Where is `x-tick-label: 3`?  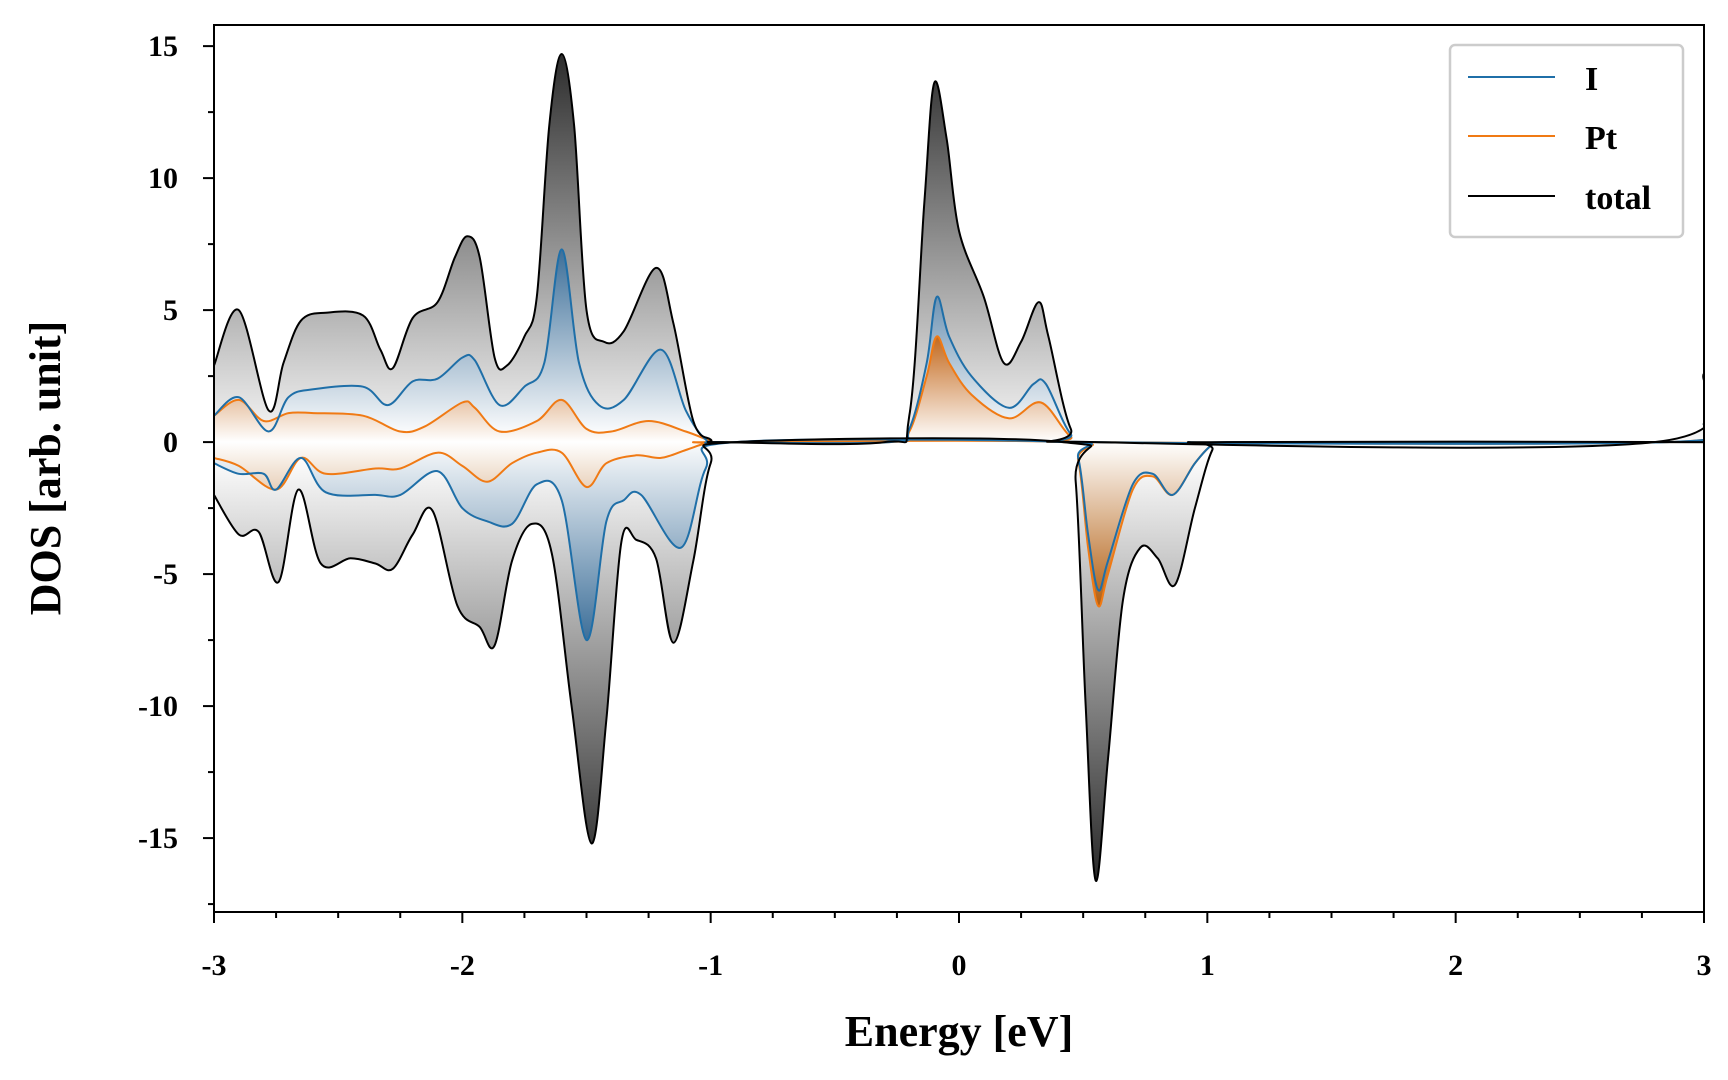
x-tick-label: 3 is located at coordinates (1704, 965).